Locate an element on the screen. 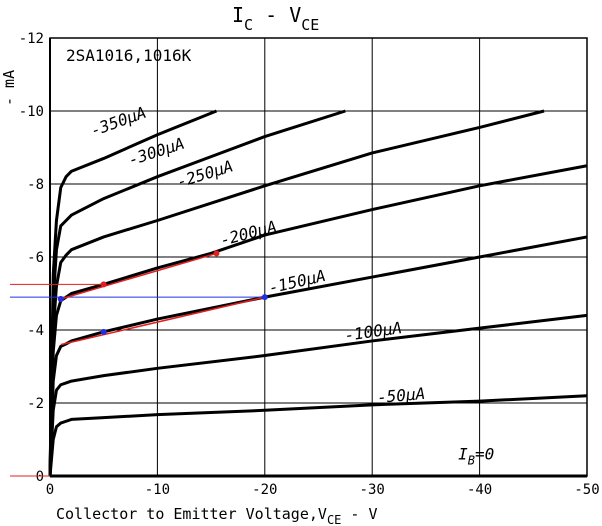  y-tick-label: 0 is located at coordinates (40, 477).